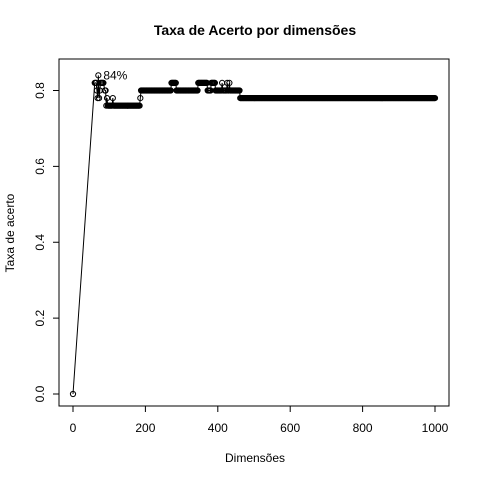  Describe the element at coordinates (145, 428) in the screenshot. I see `x-tick-label: 200` at that location.